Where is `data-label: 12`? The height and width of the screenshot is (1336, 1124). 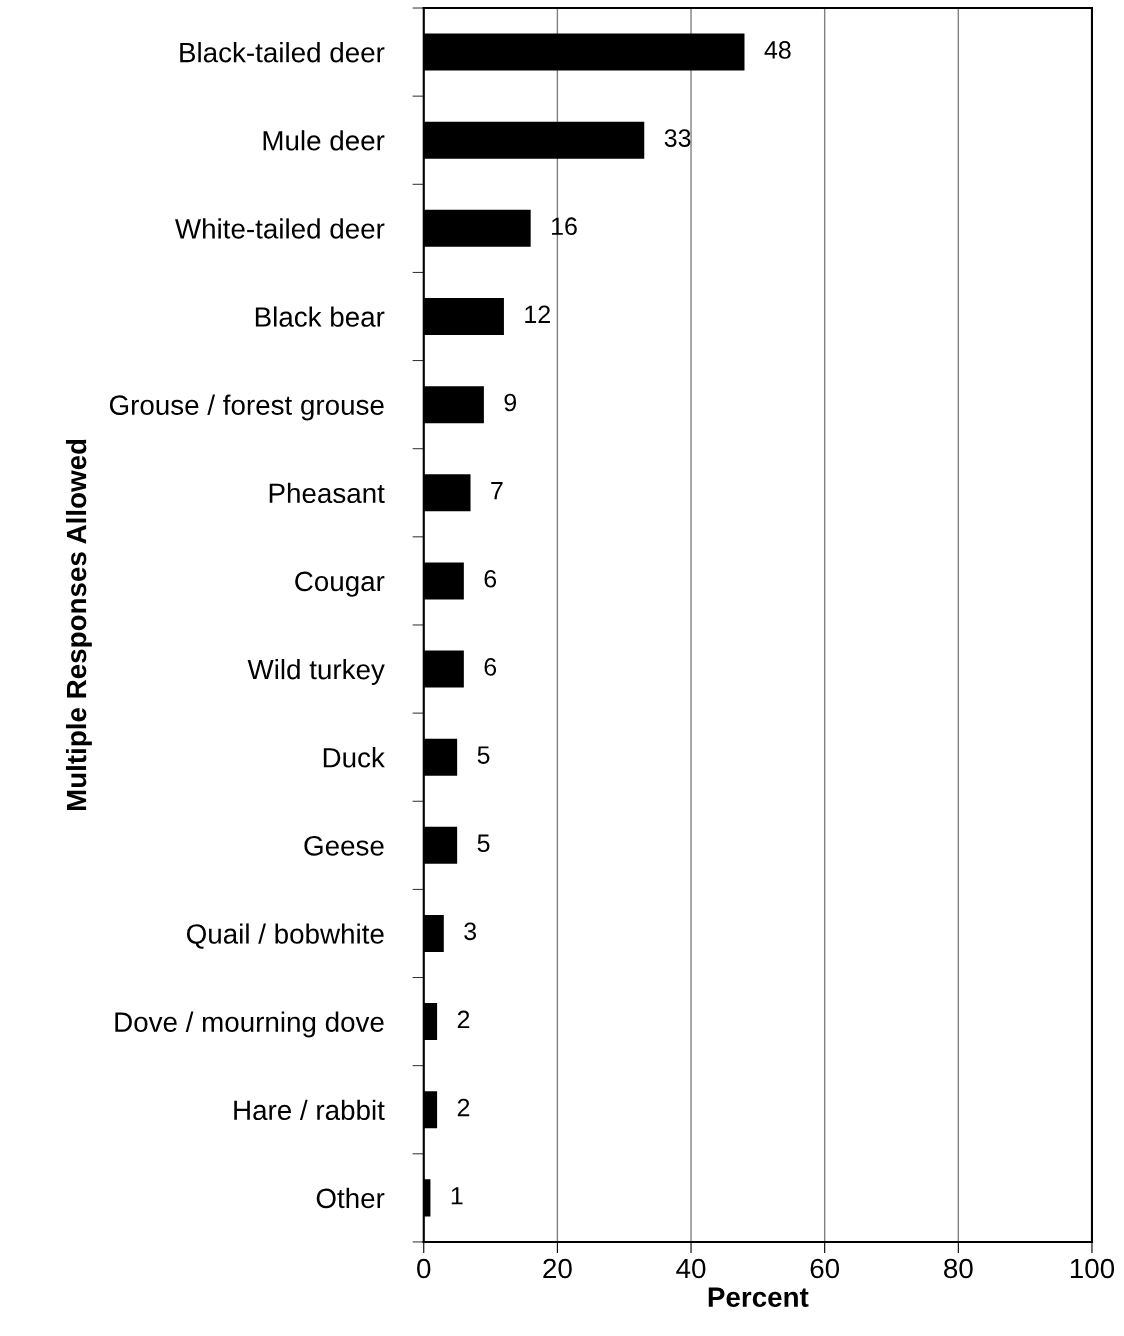
data-label: 12 is located at coordinates (537, 314).